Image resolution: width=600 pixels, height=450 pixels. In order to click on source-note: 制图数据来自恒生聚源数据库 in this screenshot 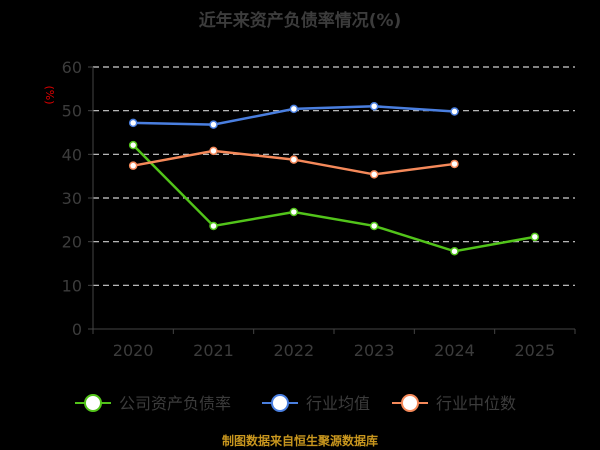, I will do `click(300, 440)`.